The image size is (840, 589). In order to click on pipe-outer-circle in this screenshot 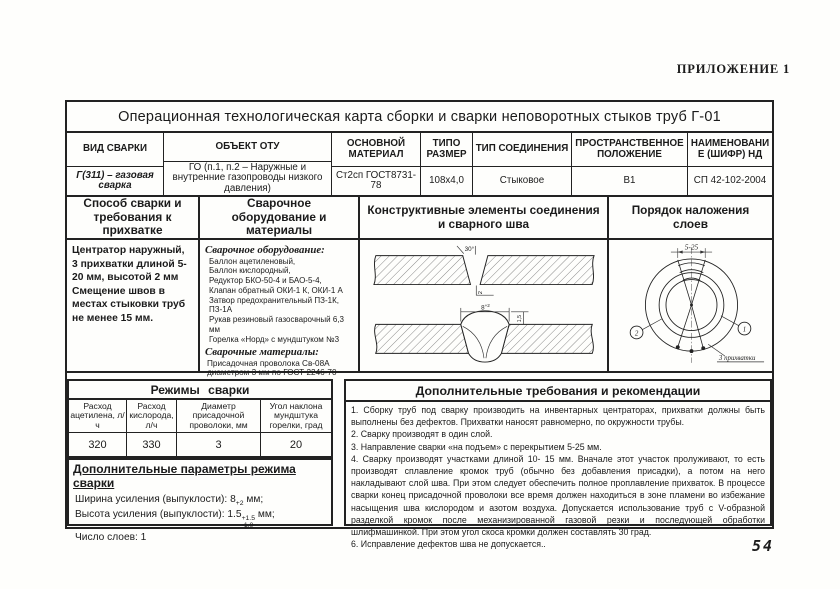, I will do `click(691, 305)`.